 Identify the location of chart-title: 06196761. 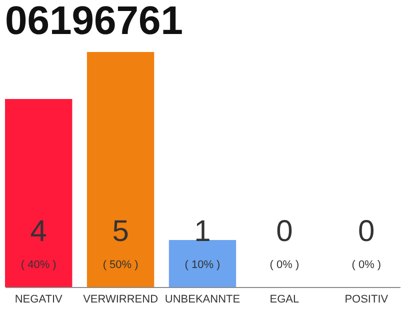
(94, 21).